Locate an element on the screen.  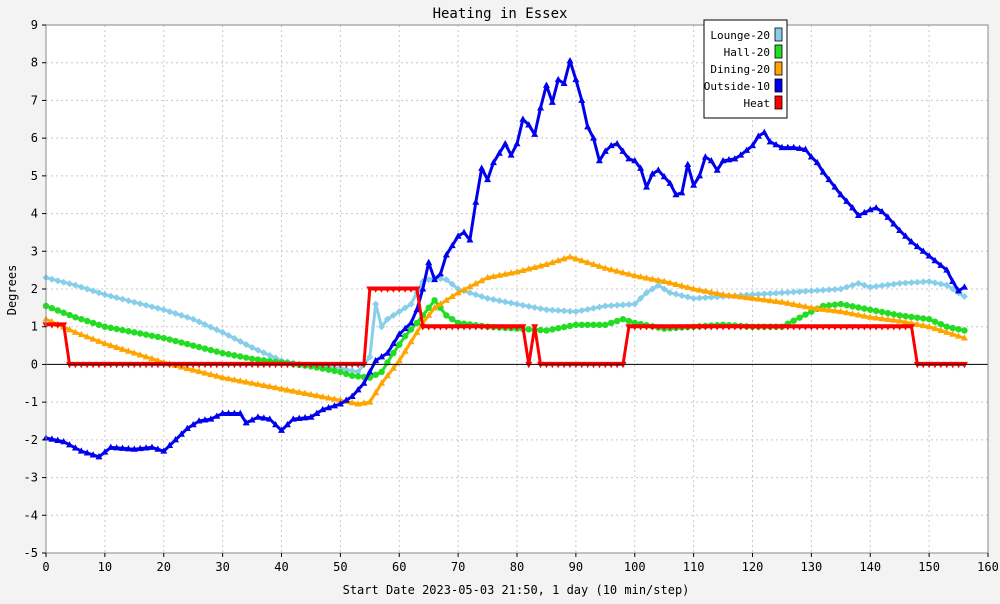
legend-label-outside-10: Outside-10 is located at coordinates (737, 86).